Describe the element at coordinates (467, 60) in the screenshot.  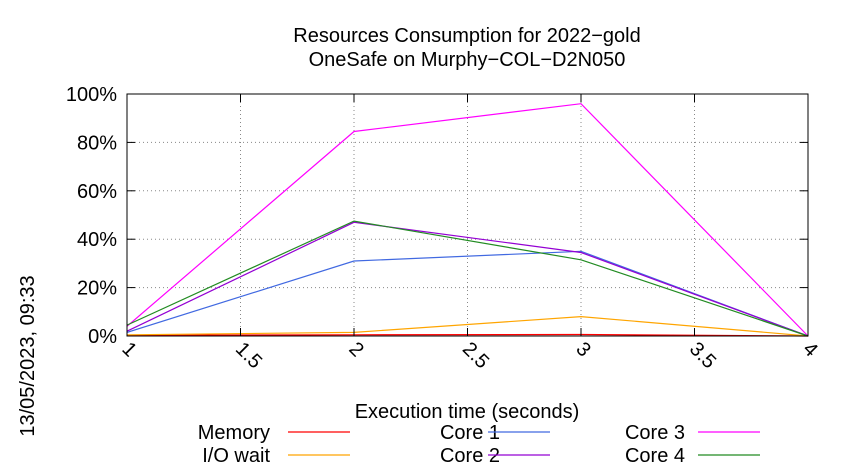
I see `chart-title-line-2: OneSafe on Murphy−COL−D2N050` at that location.